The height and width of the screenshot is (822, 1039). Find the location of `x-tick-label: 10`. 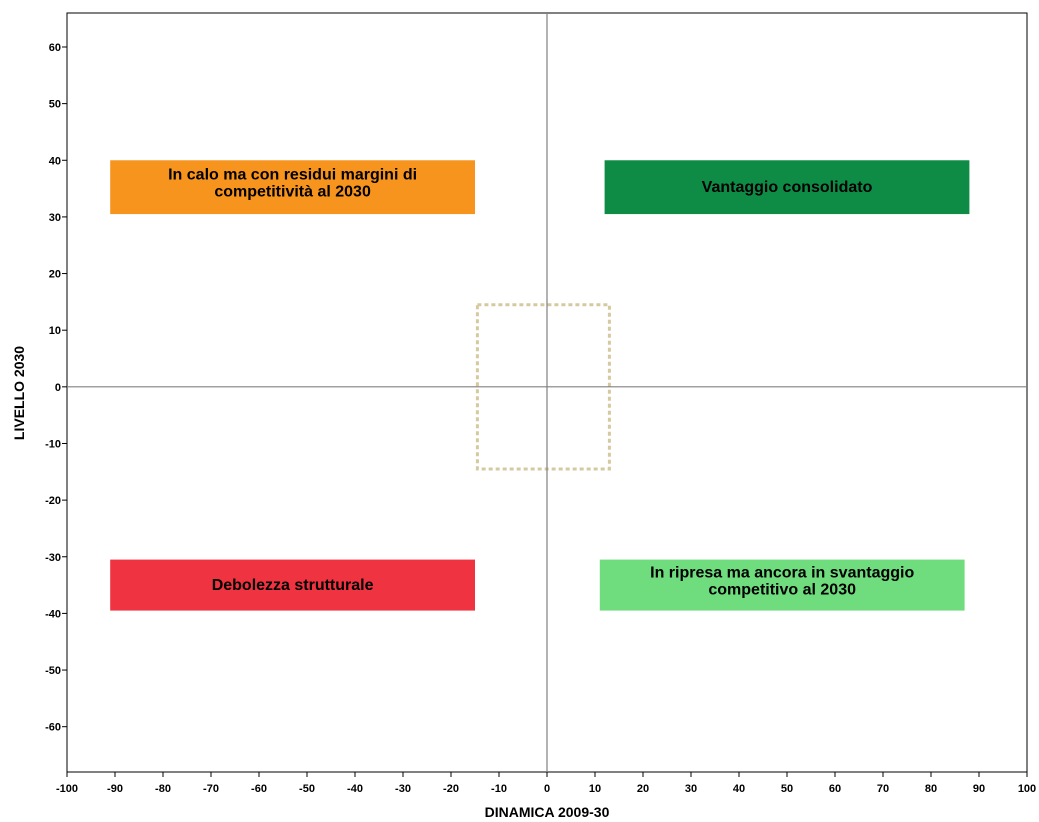

x-tick-label: 10 is located at coordinates (595, 789).